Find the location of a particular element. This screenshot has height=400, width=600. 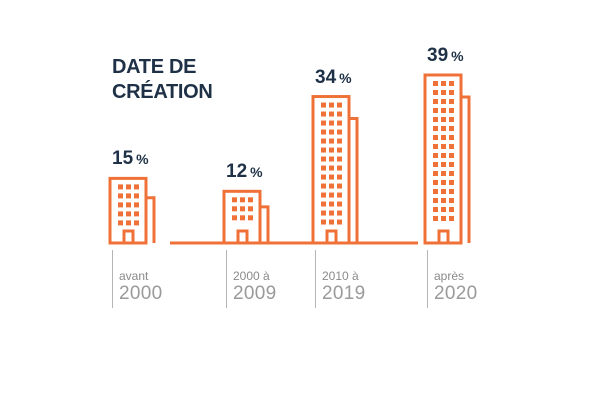

category-label-3: après 2020 is located at coordinates (452, 279).